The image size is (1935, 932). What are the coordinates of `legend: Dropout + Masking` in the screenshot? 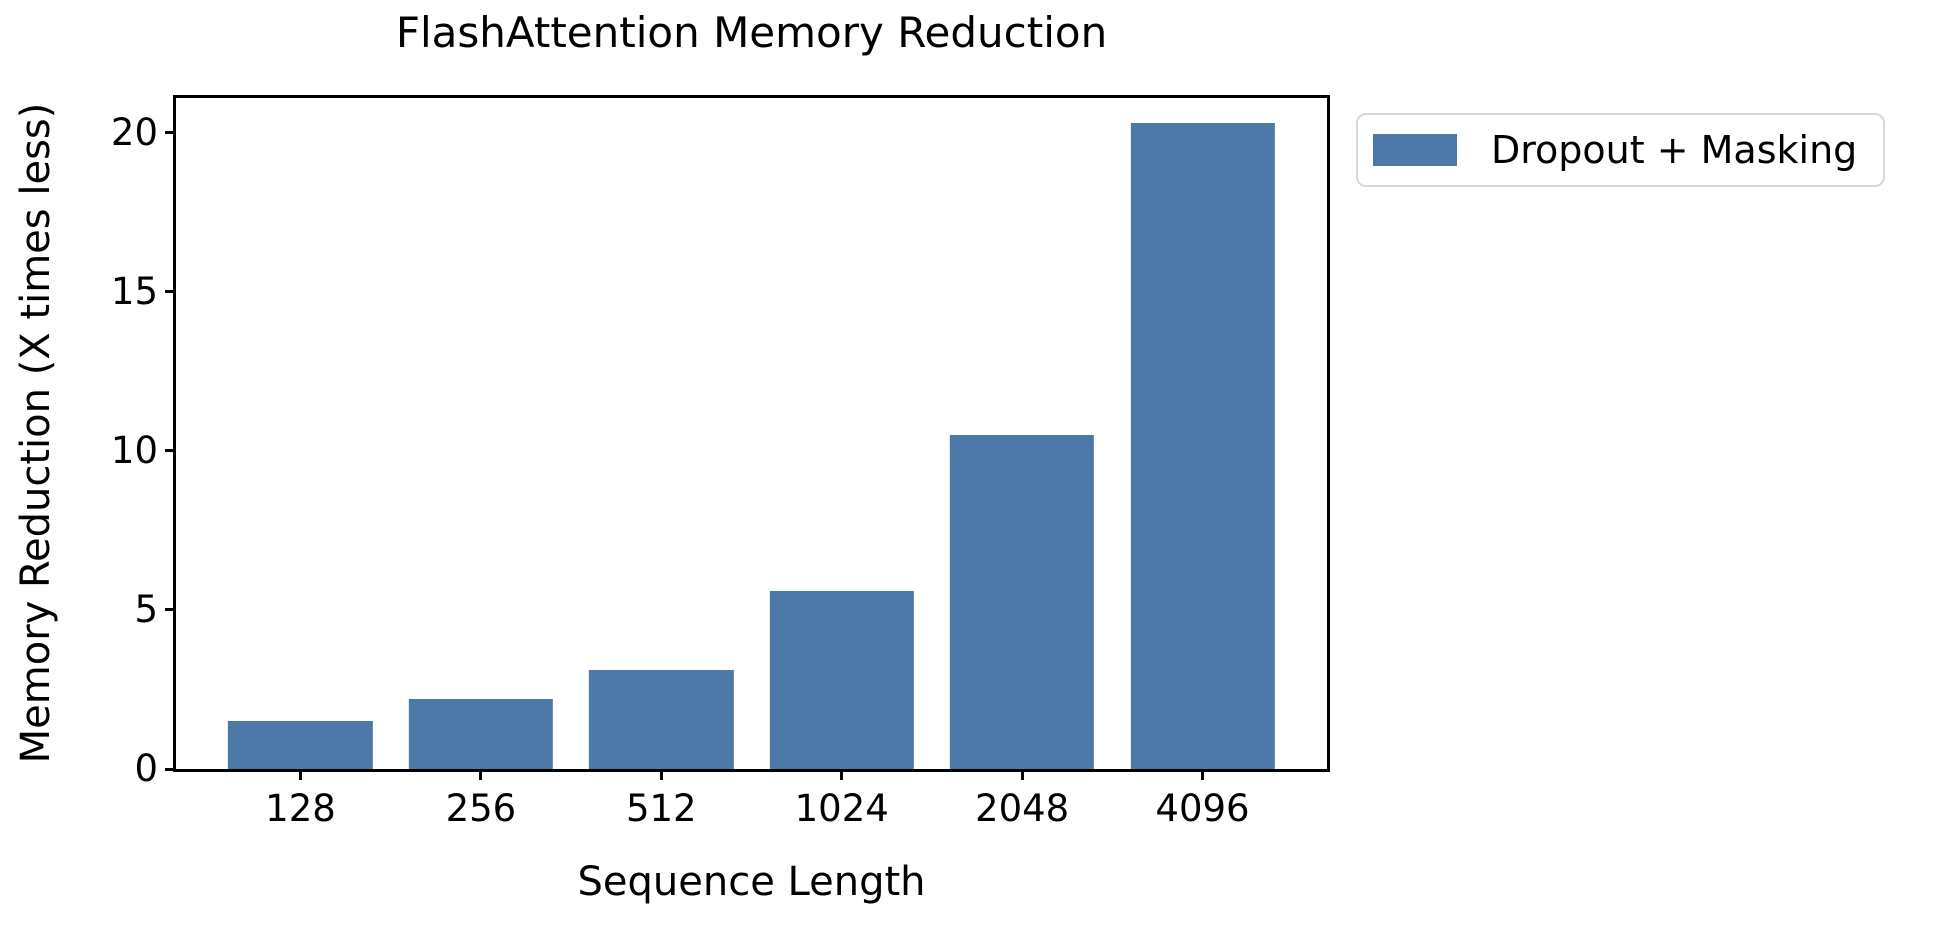 It's located at (1621, 150).